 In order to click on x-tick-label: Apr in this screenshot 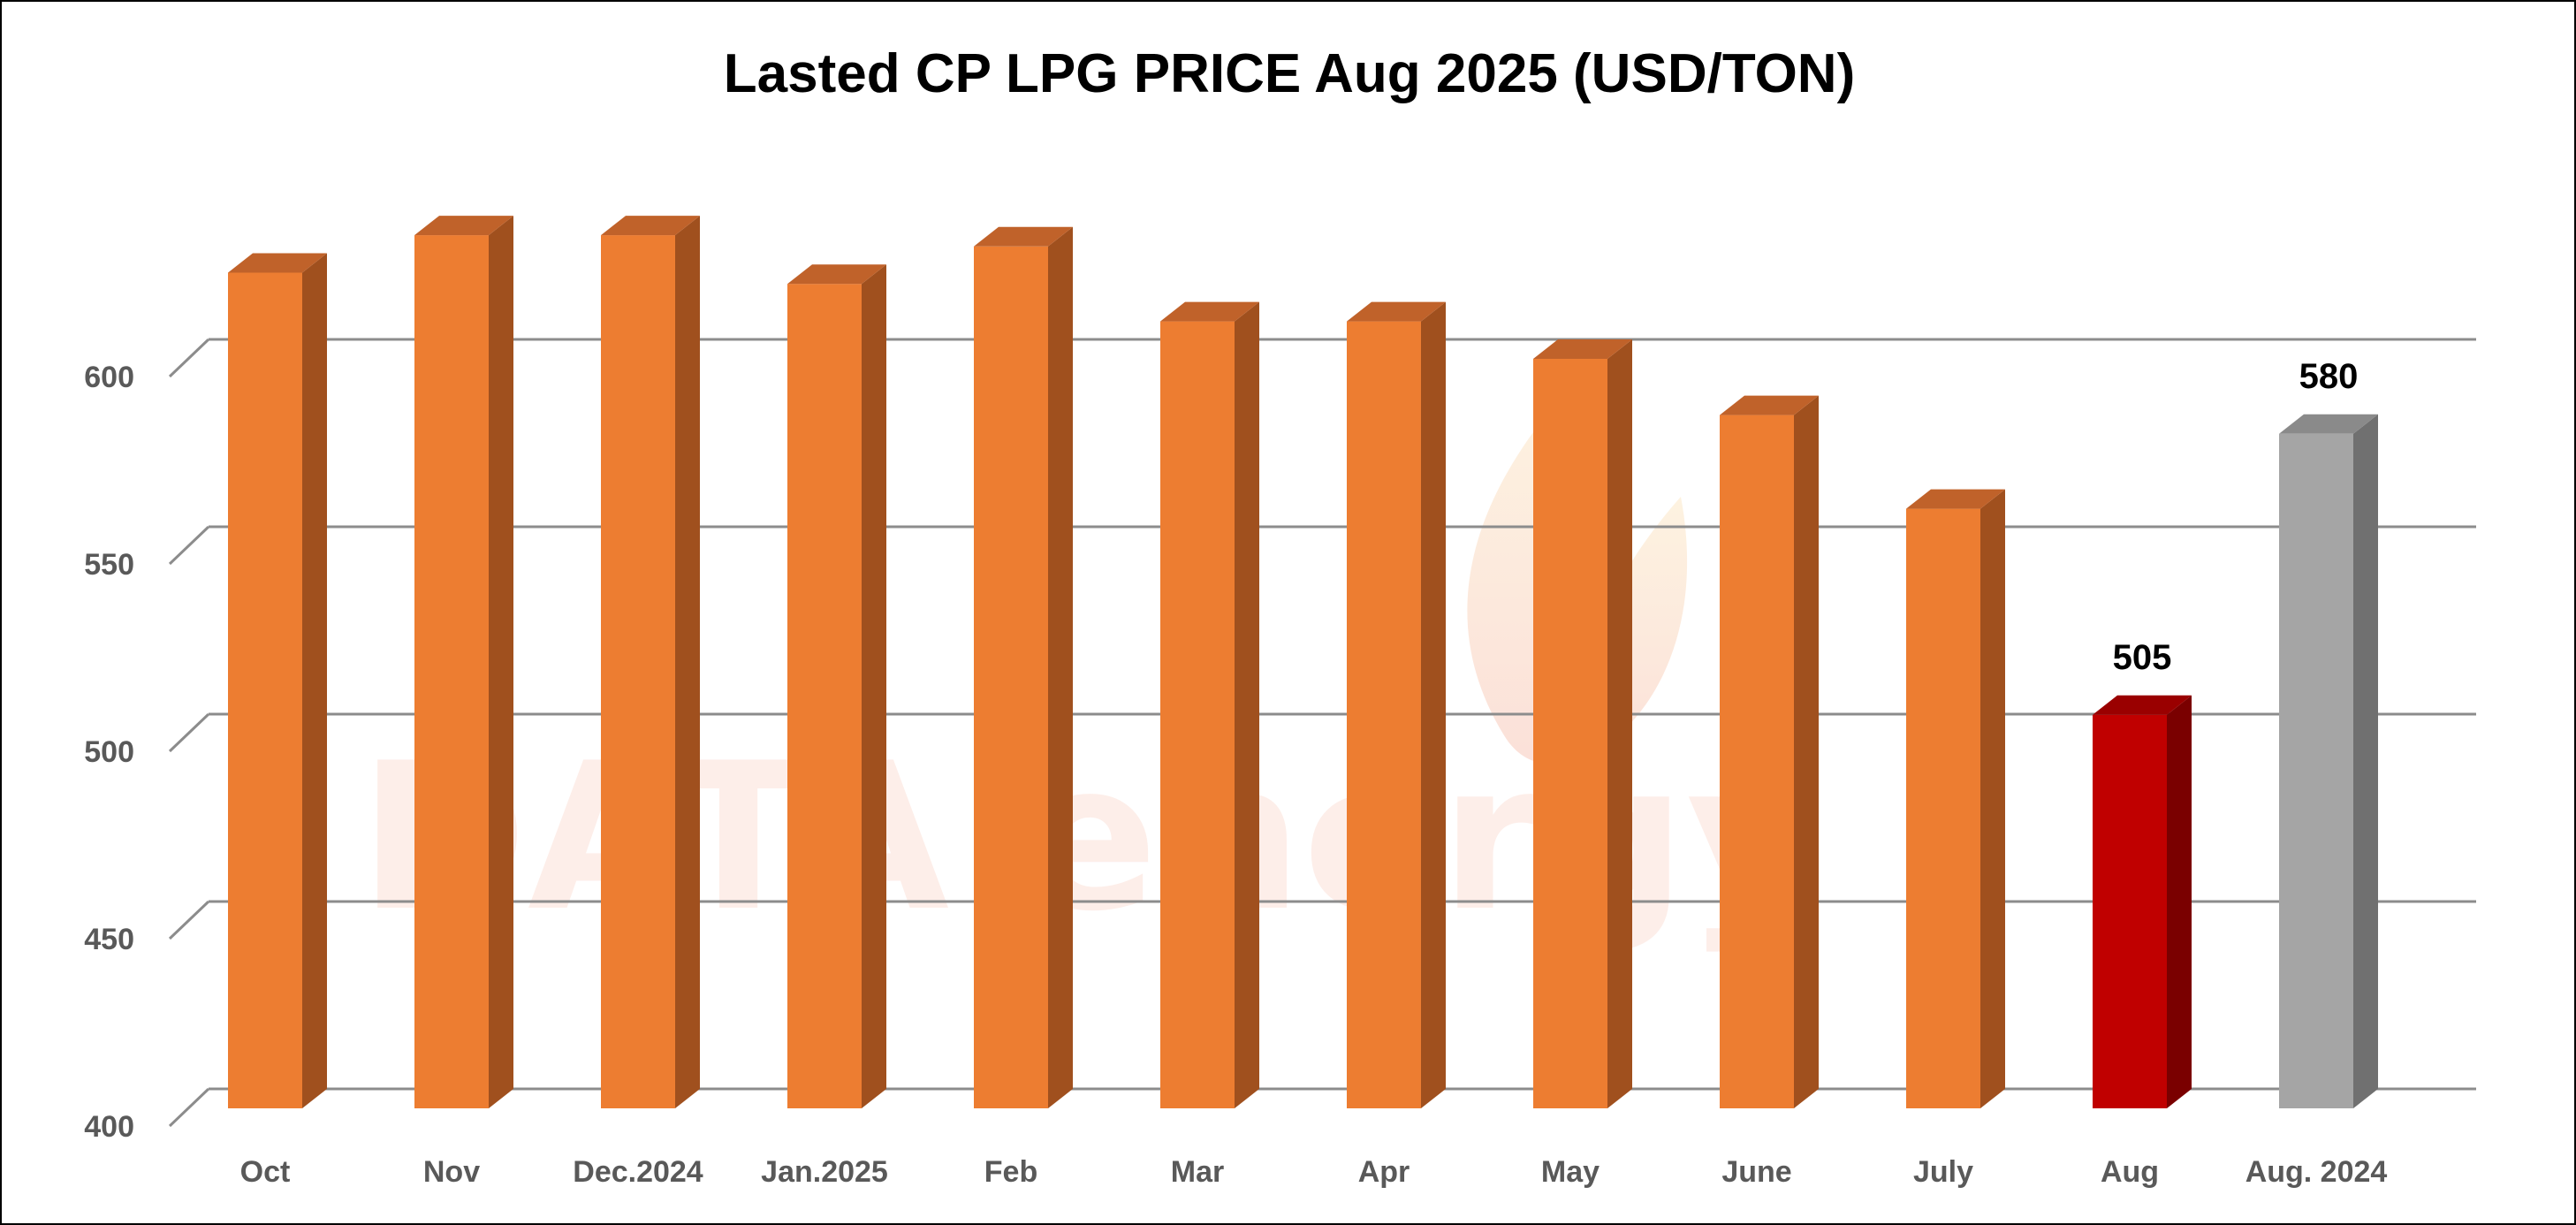, I will do `click(1384, 1172)`.